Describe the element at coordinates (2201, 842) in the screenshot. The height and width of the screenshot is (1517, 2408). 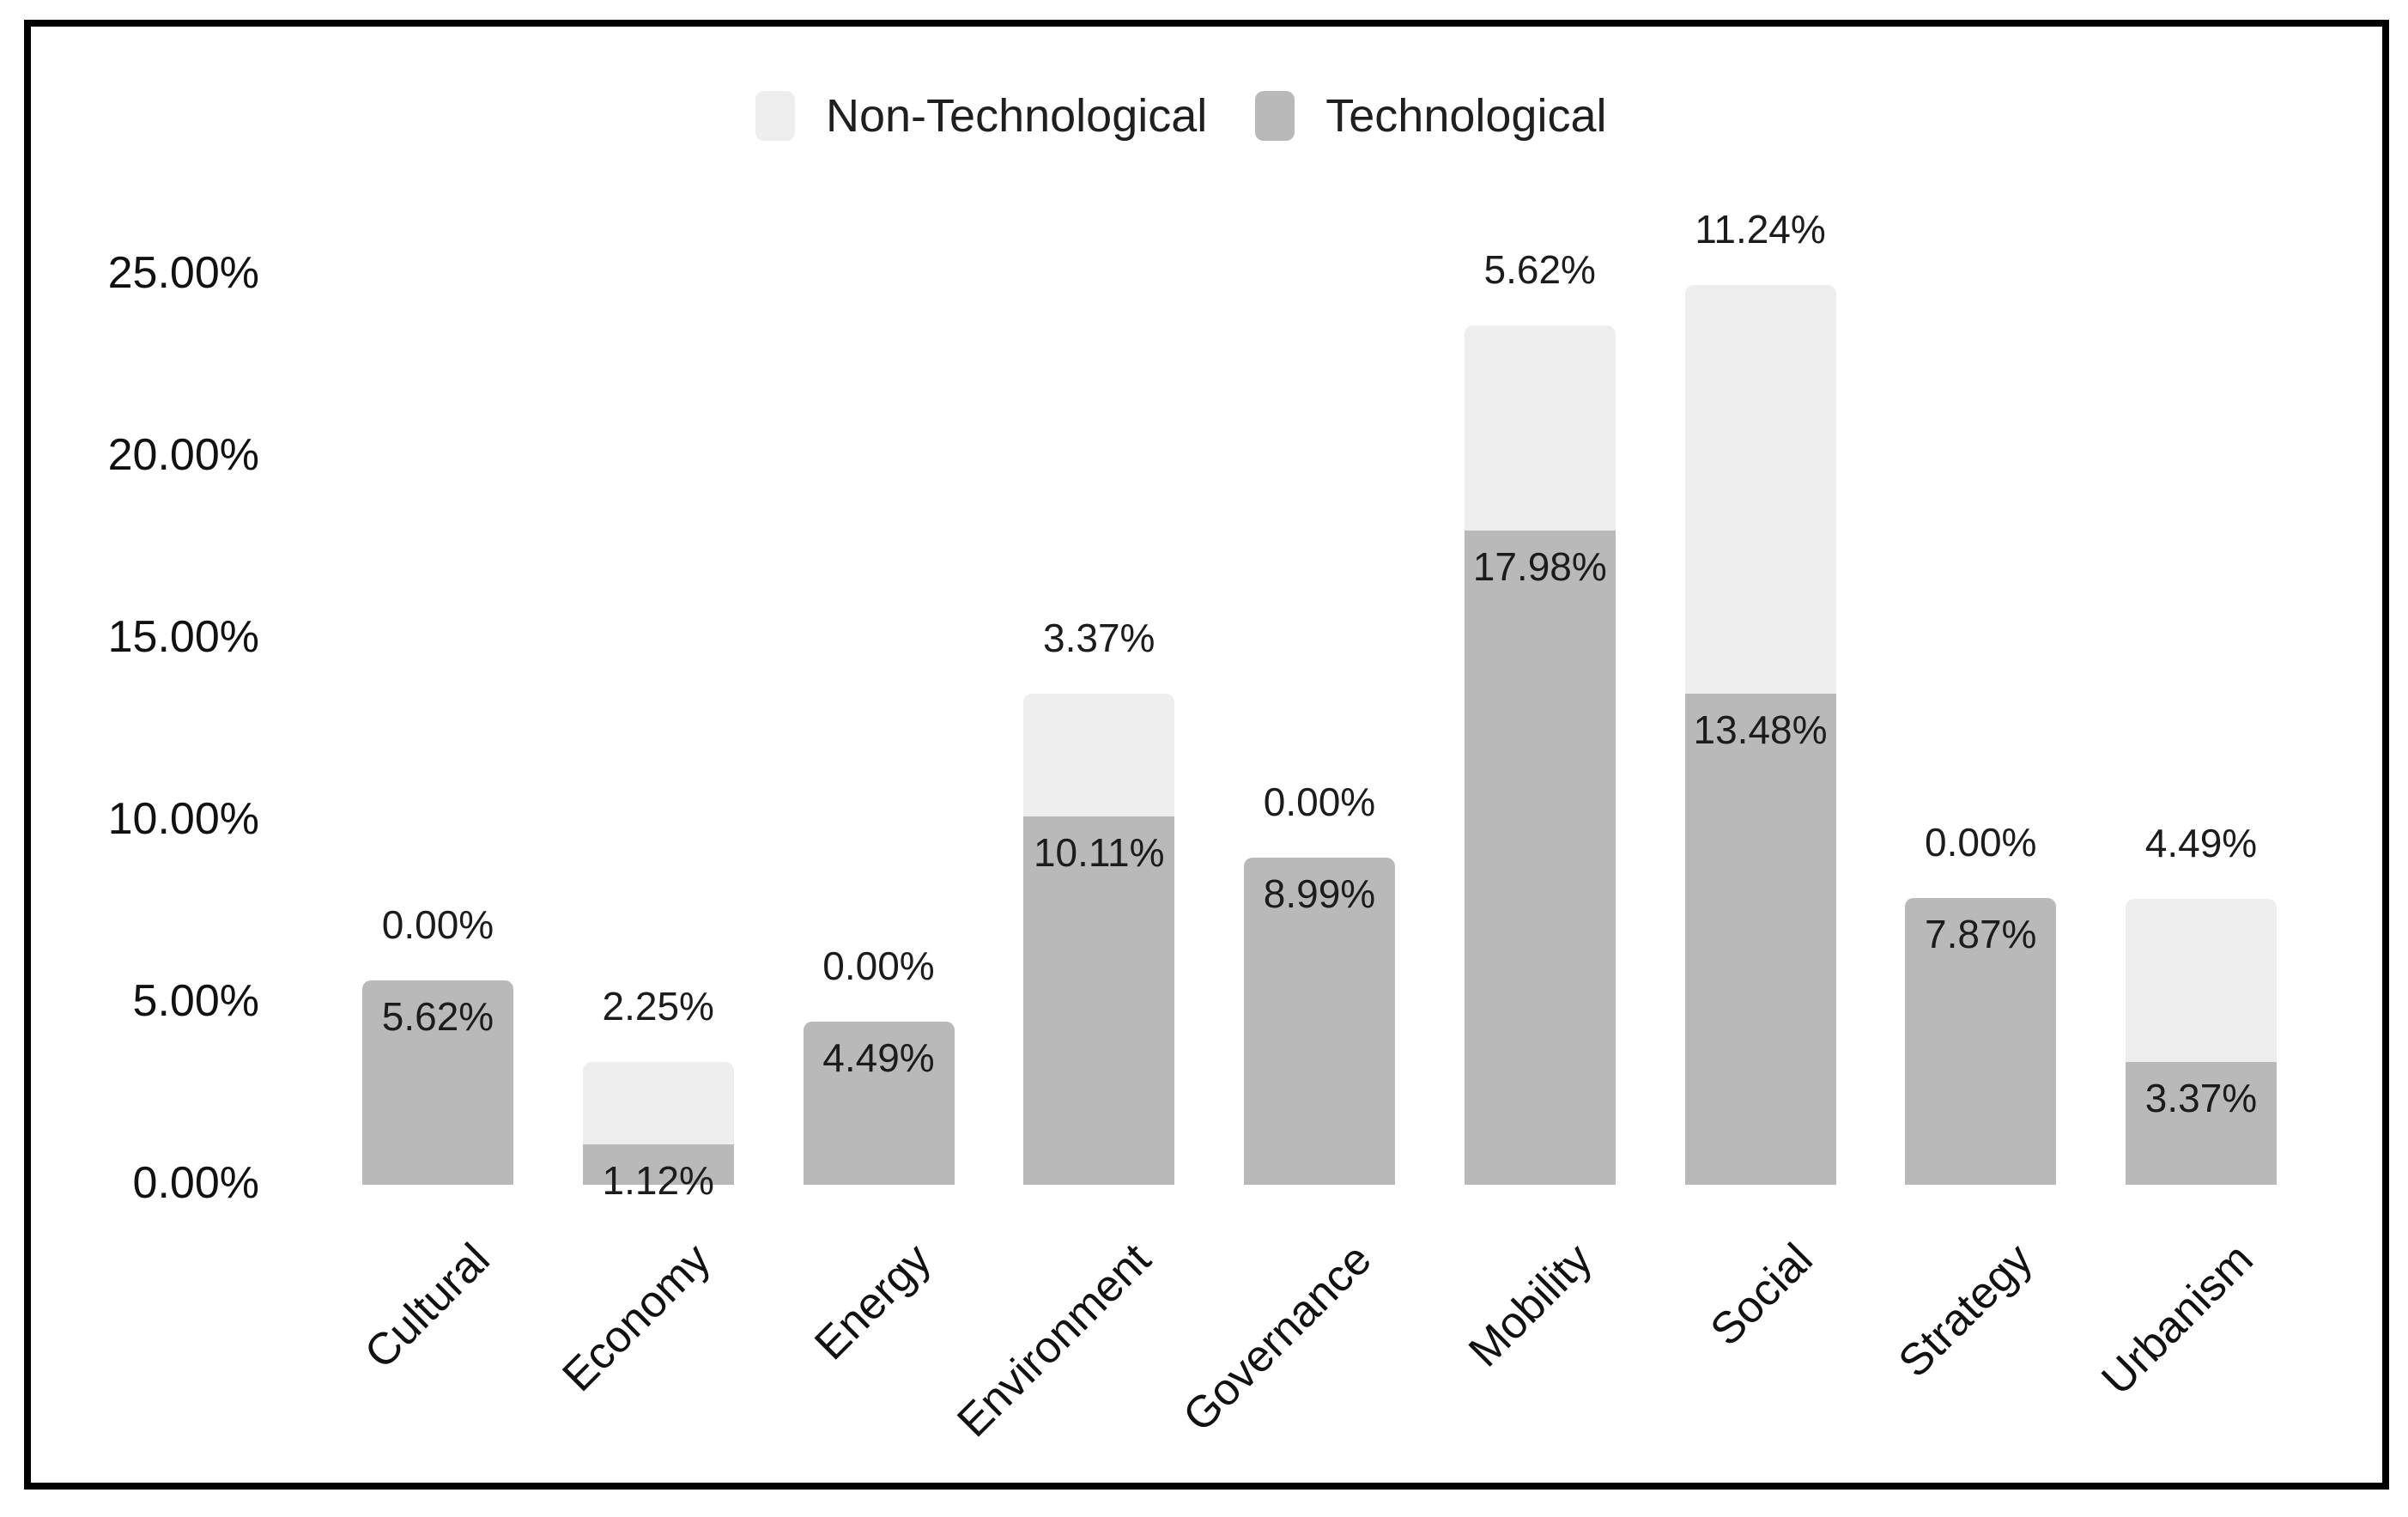
I see `data-label-non-technological-urbanism: 4.49%` at that location.